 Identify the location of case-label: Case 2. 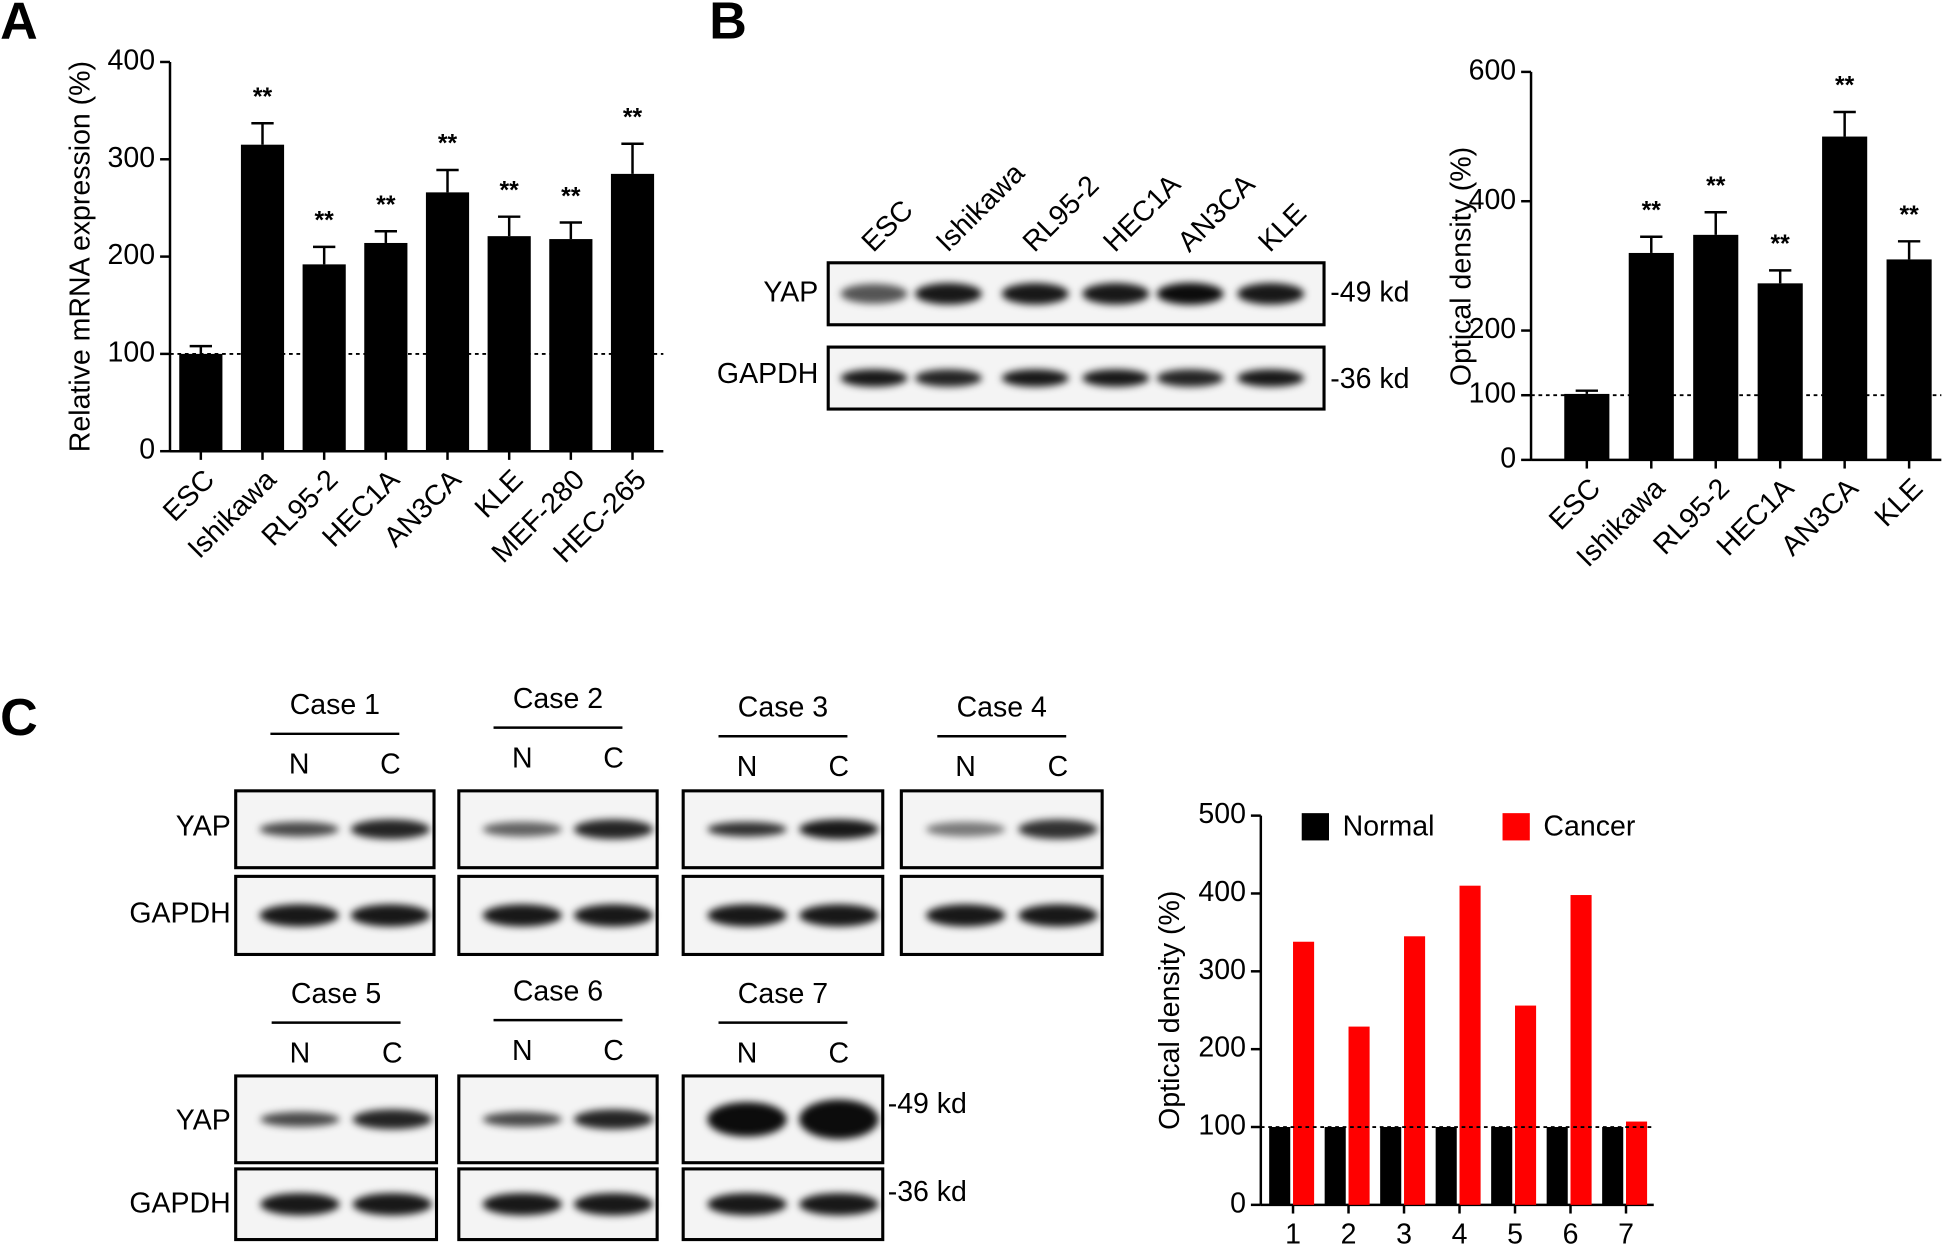
(558, 699).